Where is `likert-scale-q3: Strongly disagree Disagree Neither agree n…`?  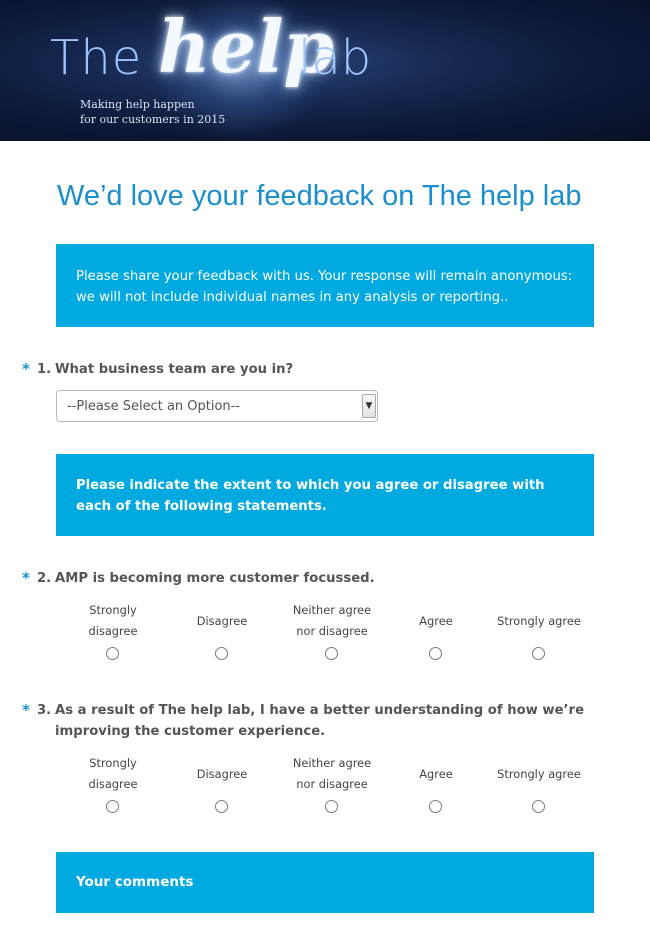
likert-scale-q3: Strongly disagree Disagree Neither agree n… is located at coordinates (326, 788).